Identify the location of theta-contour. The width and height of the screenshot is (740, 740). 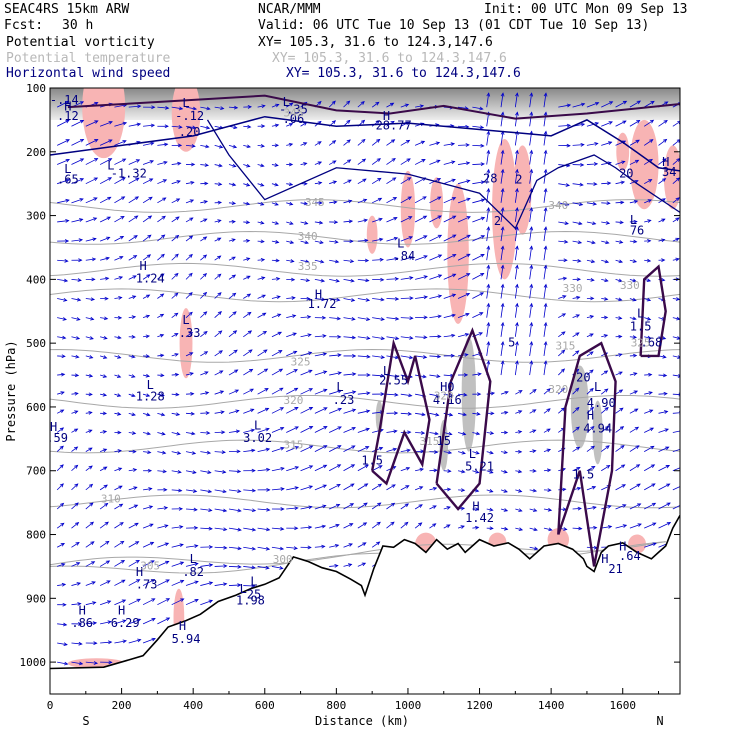
(365, 295).